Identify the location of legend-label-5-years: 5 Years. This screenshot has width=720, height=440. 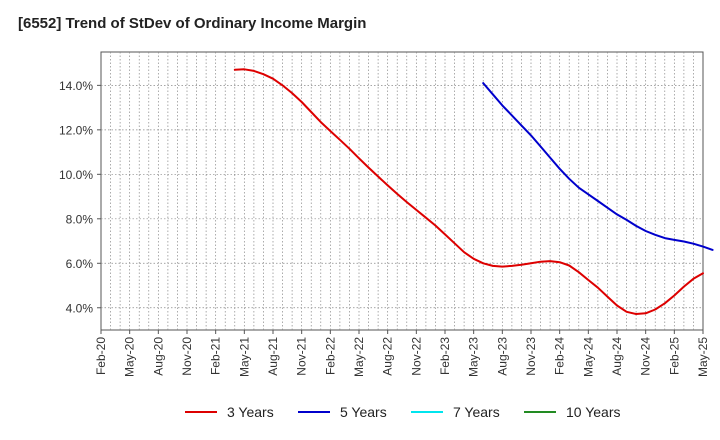
(363, 412).